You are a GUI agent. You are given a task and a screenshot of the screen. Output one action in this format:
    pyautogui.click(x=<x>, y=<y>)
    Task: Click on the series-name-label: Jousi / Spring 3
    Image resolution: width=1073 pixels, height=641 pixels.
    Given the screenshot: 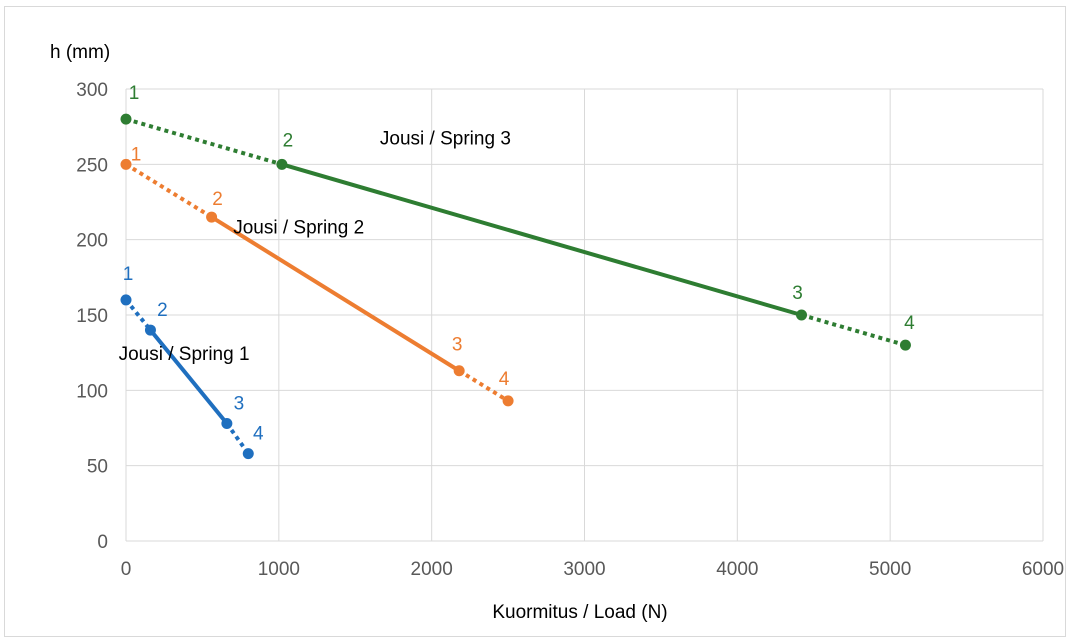 What is the action you would take?
    pyautogui.click(x=445, y=139)
    